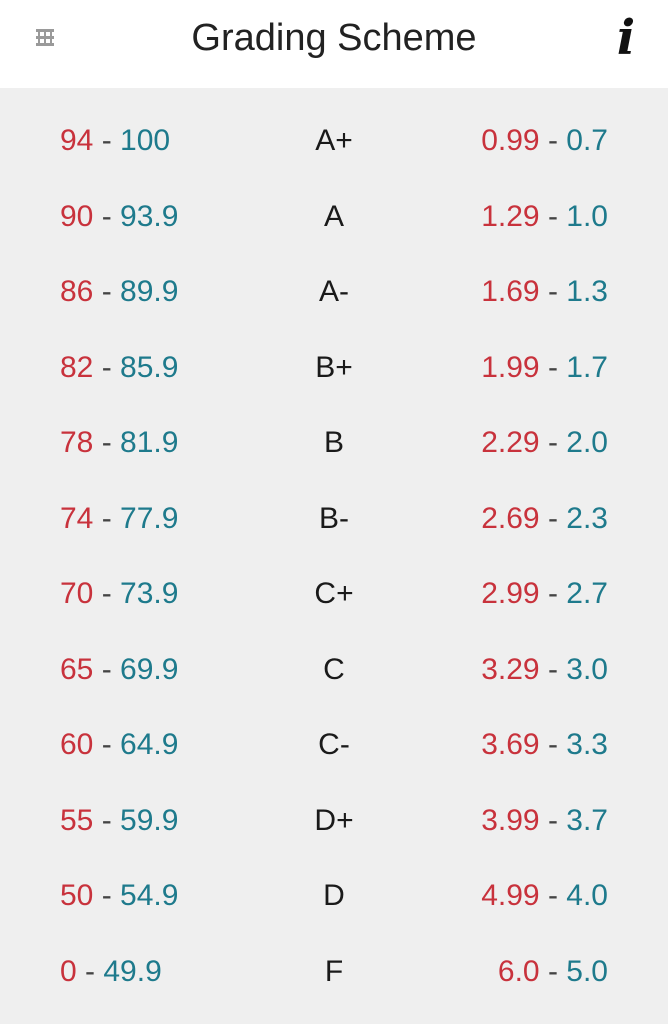  I want to click on hamburger-menu-icon, so click(45, 40).